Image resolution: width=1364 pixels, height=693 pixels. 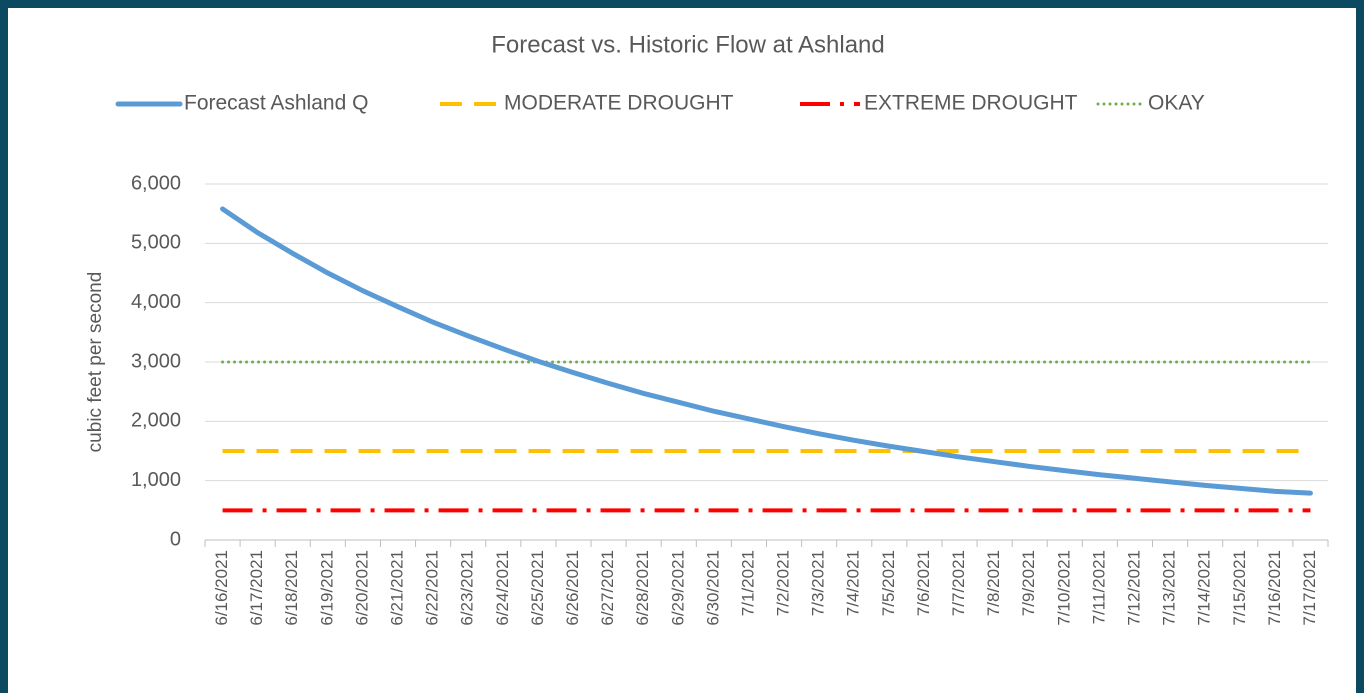 I want to click on legend-label: OKAY, so click(x=1176, y=103).